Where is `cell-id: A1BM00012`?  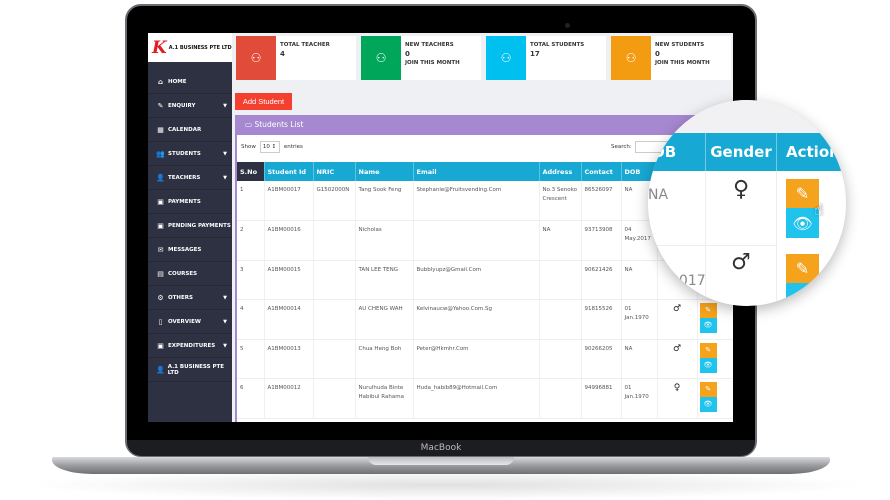
cell-id: A1BM00012 is located at coordinates (289, 398).